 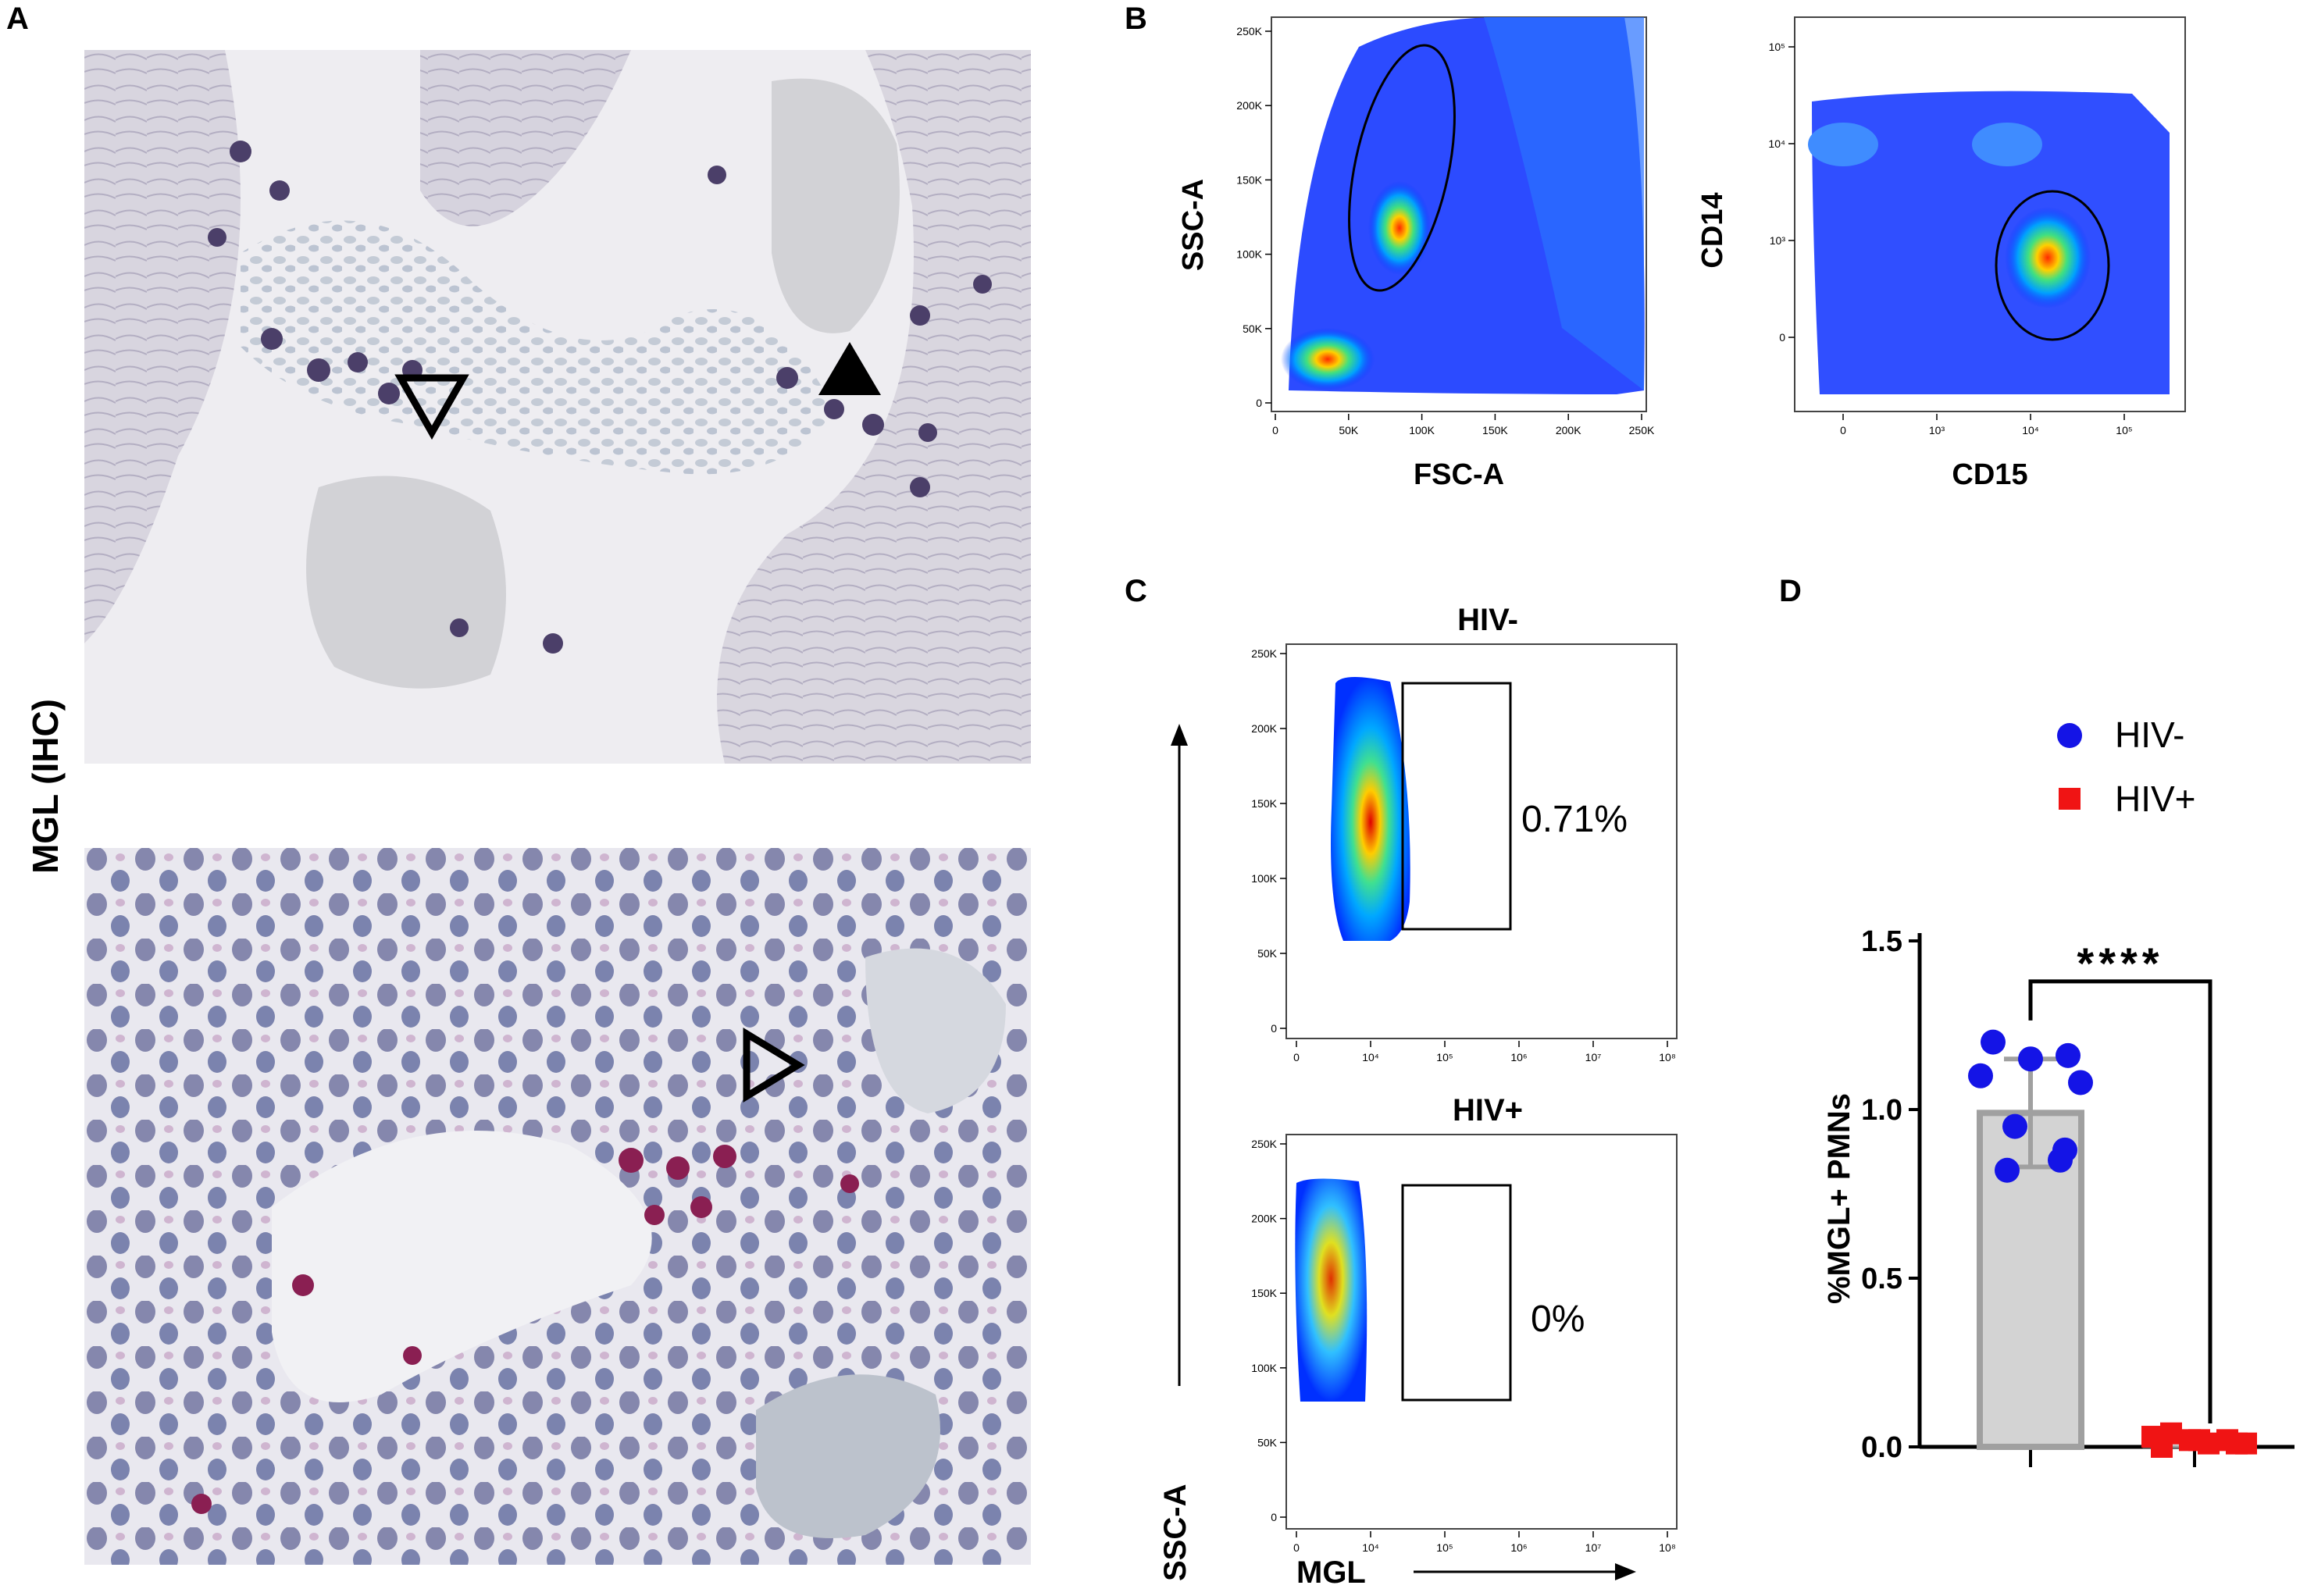 What do you see at coordinates (1881, 1110) in the screenshot?
I see `d-ytick-label: 1.0` at bounding box center [1881, 1110].